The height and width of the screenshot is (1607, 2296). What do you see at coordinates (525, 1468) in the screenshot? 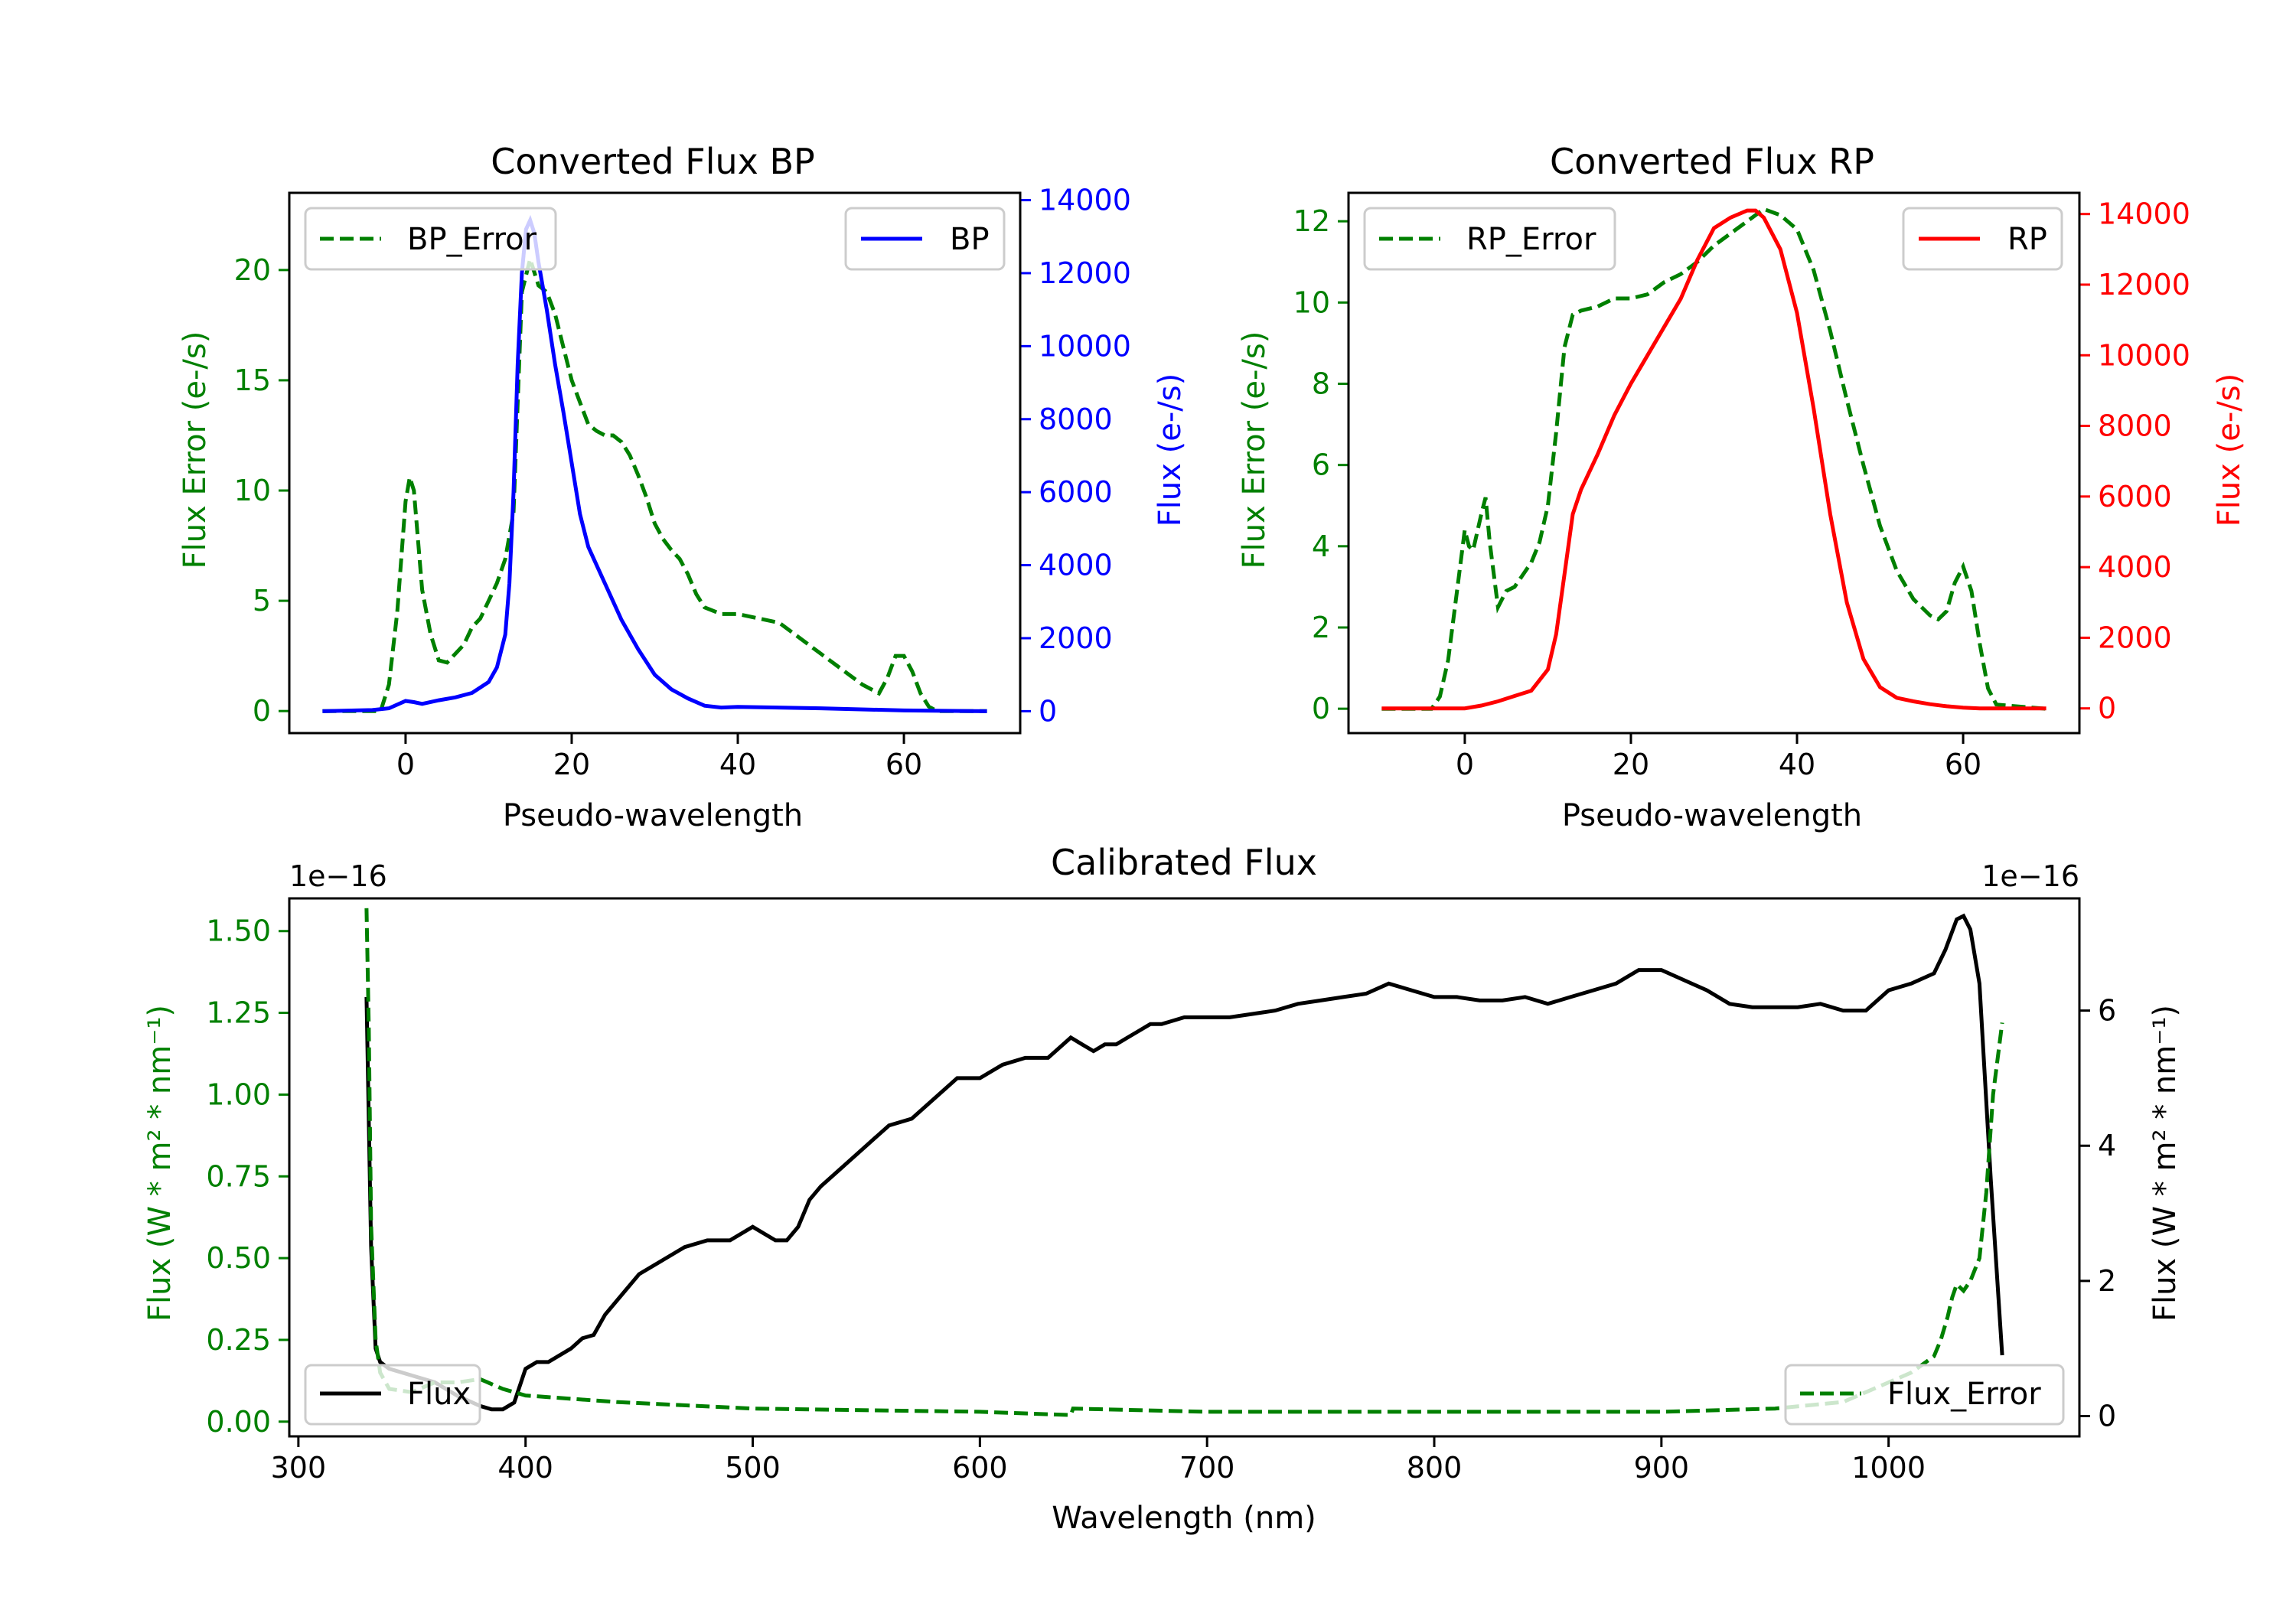
I see `cal-xtick-label: 400` at bounding box center [525, 1468].